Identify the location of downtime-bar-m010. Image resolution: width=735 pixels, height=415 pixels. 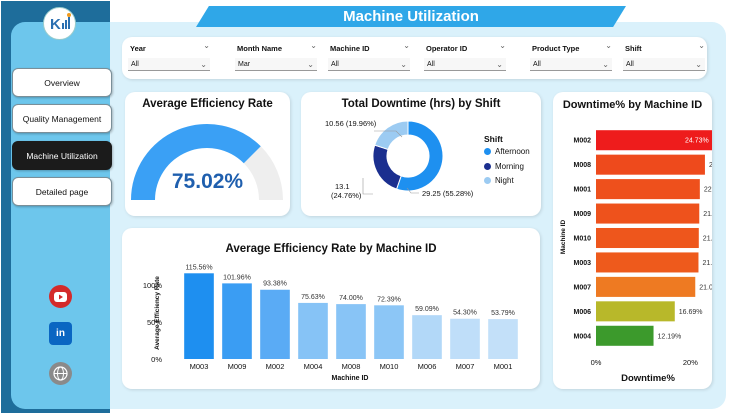
(647, 238).